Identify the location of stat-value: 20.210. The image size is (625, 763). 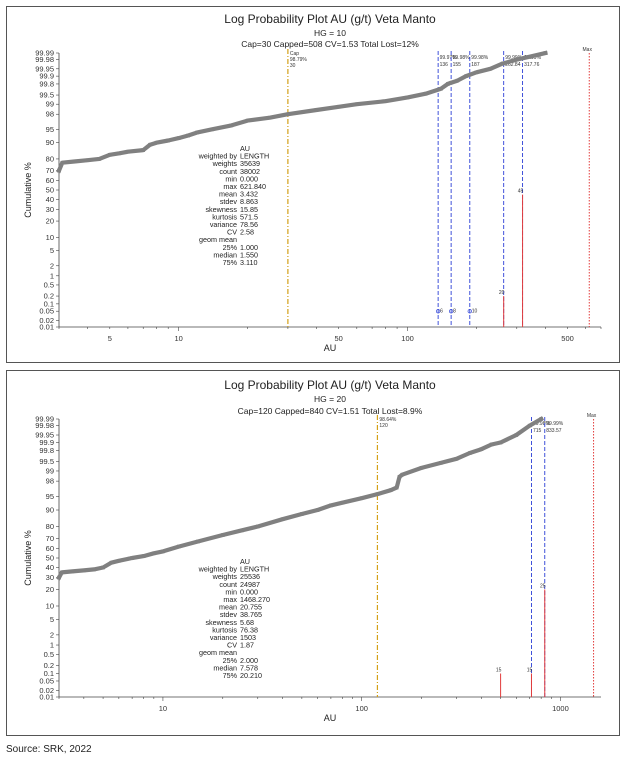
(251, 675).